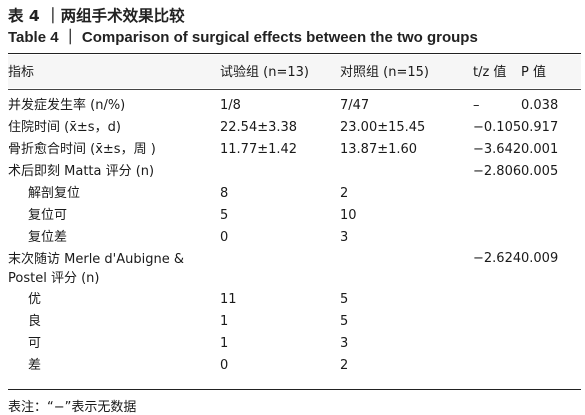 This screenshot has width=585, height=415. Describe the element at coordinates (224, 193) in the screenshot. I see `experimental-value: 8` at that location.